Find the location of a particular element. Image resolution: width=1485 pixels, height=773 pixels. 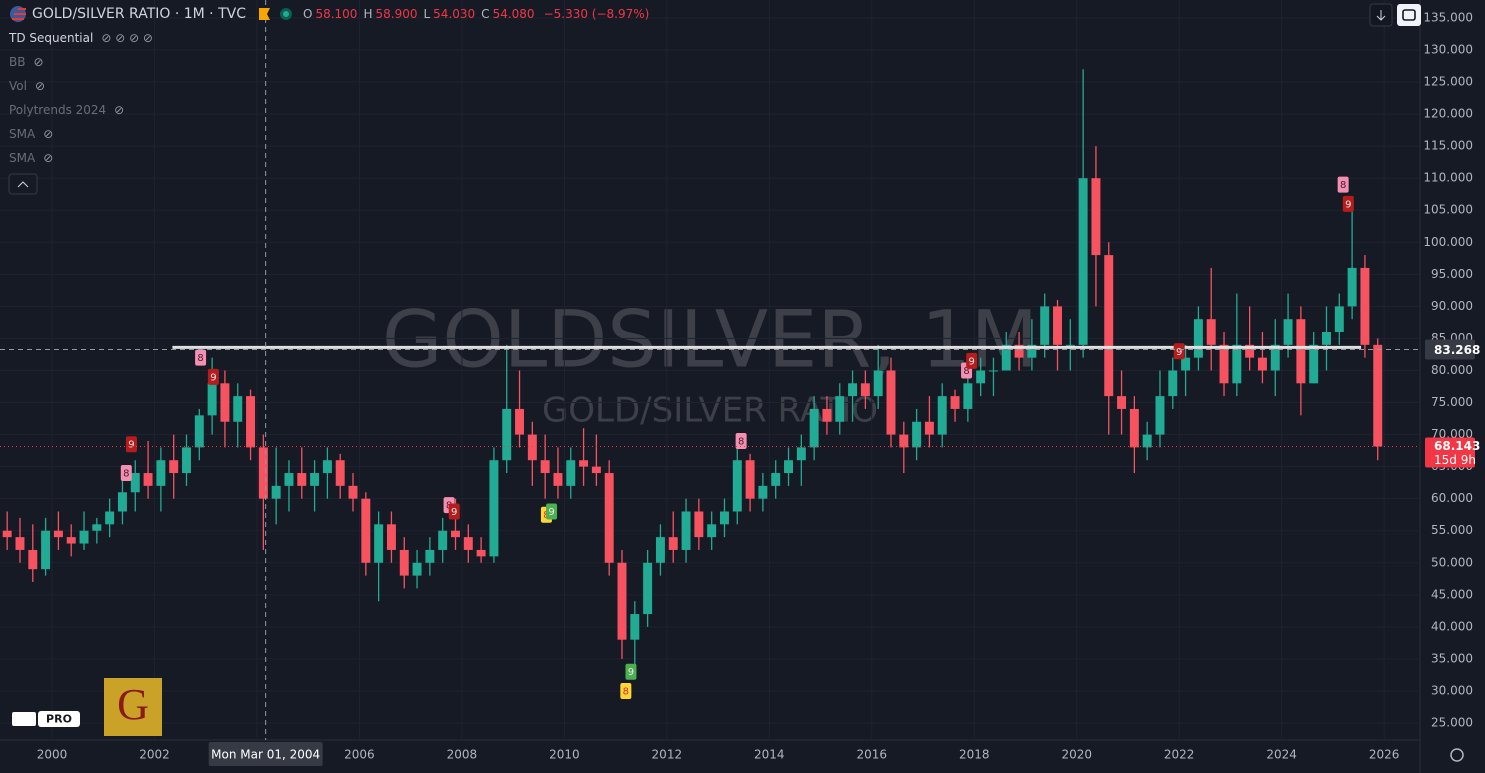

indicator-name: TD Sequential is located at coordinates (51, 38).